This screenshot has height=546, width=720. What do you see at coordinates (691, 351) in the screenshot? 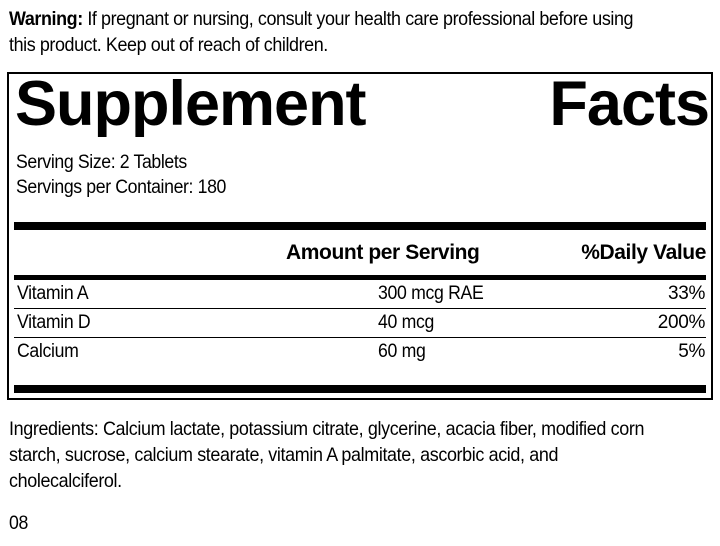
I see `nutrient-daily-value: 5%` at bounding box center [691, 351].